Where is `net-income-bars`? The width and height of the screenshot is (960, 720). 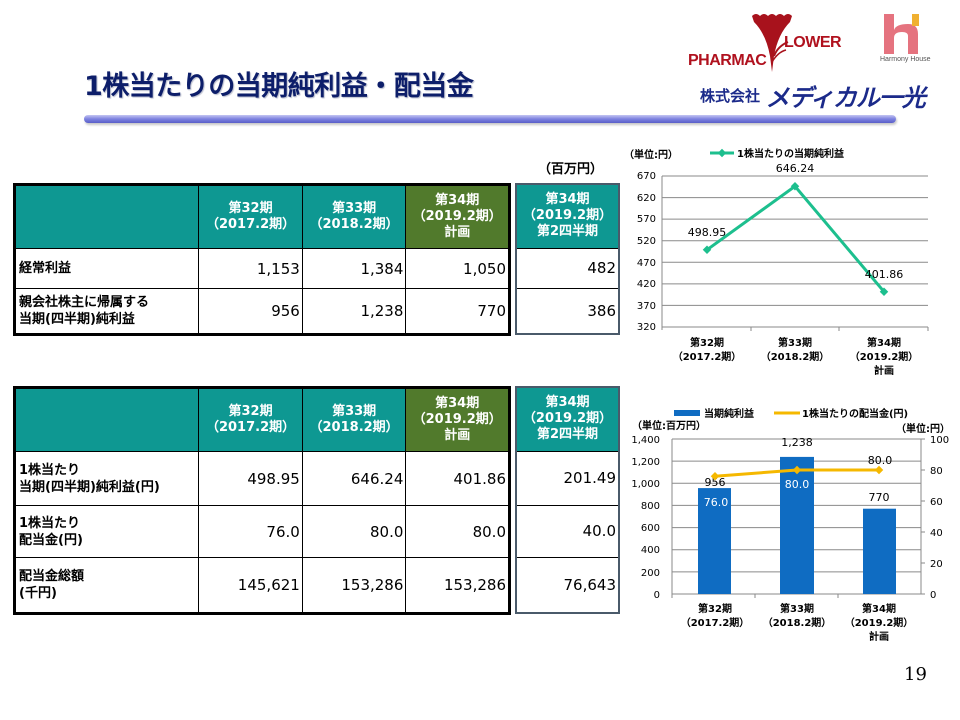 net-income-bars is located at coordinates (797, 525).